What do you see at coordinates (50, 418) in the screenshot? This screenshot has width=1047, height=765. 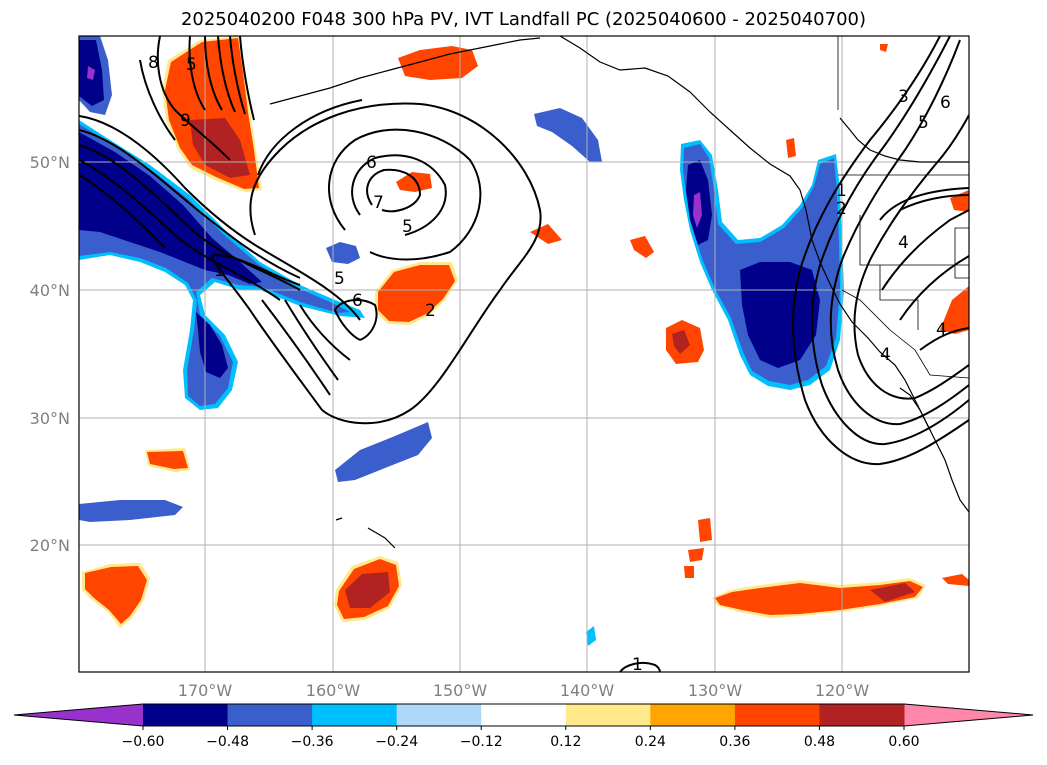 I see `lat-label: 30°N` at bounding box center [50, 418].